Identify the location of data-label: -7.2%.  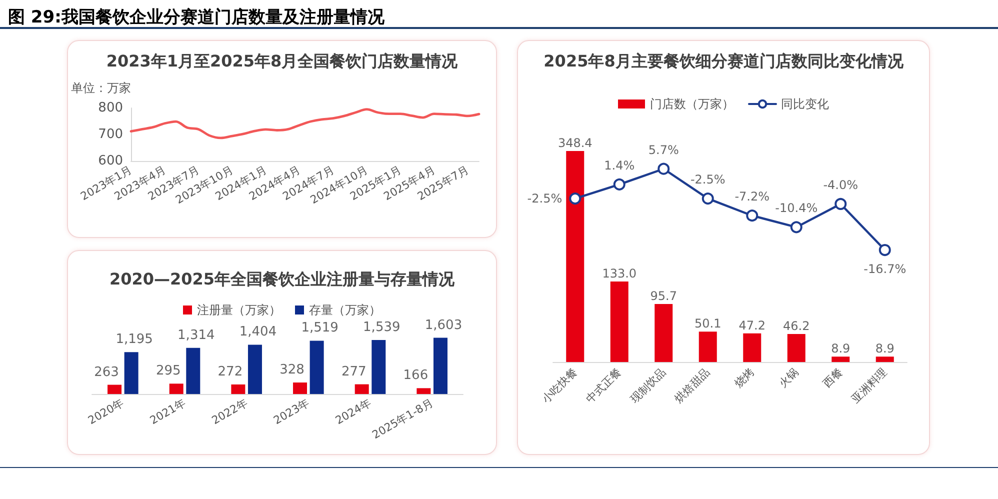
(752, 197).